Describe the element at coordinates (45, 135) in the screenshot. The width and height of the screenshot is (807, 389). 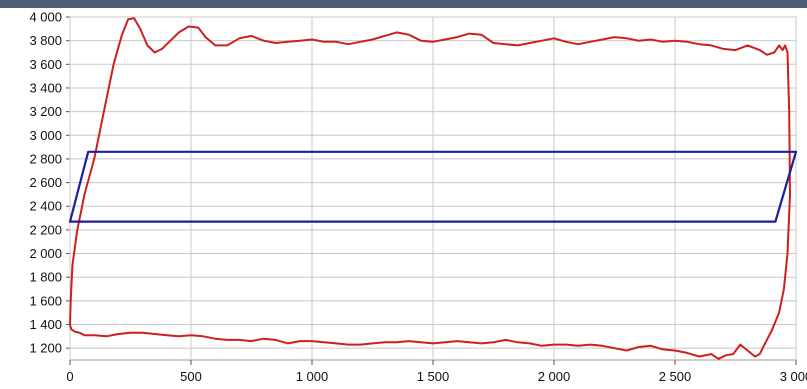
I see `y-tick-label: 3 000` at that location.